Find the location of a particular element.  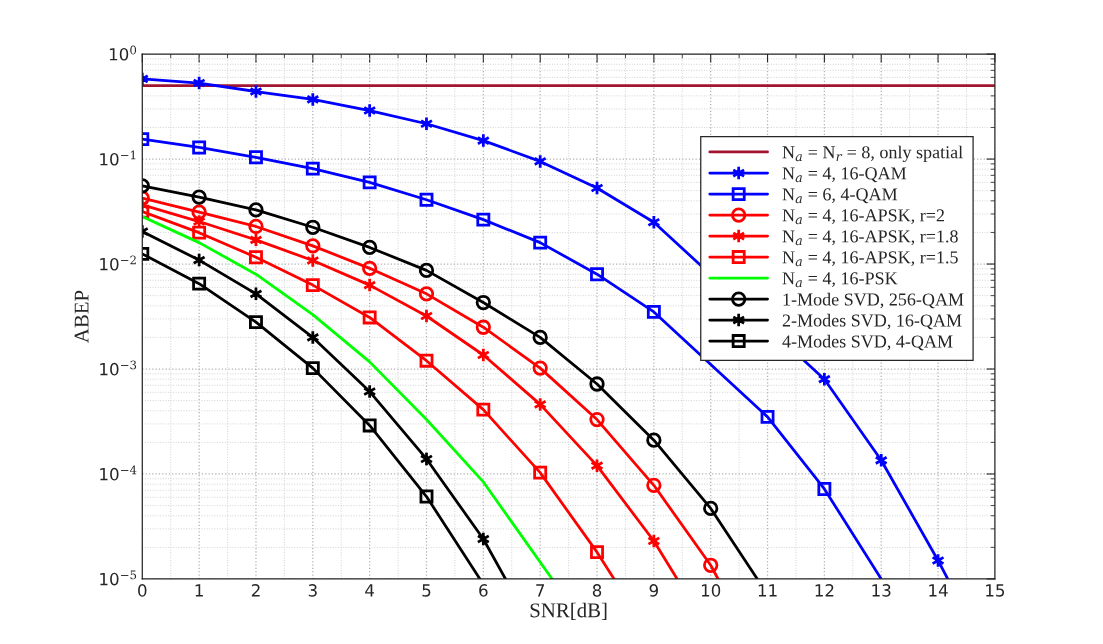

x-tick-label: 5 is located at coordinates (426, 590).